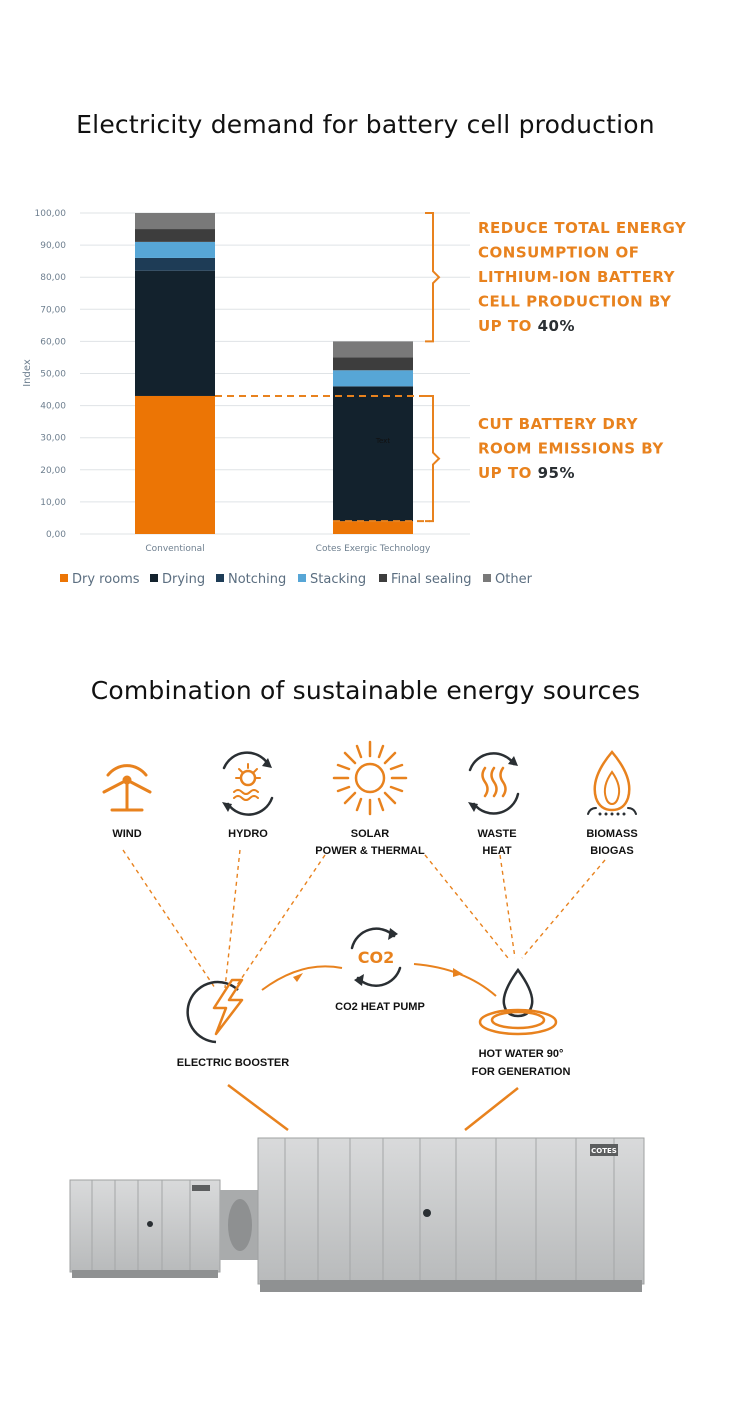 The width and height of the screenshot is (731, 1415). What do you see at coordinates (611, 851) in the screenshot?
I see `source-label: BIOGAS` at bounding box center [611, 851].